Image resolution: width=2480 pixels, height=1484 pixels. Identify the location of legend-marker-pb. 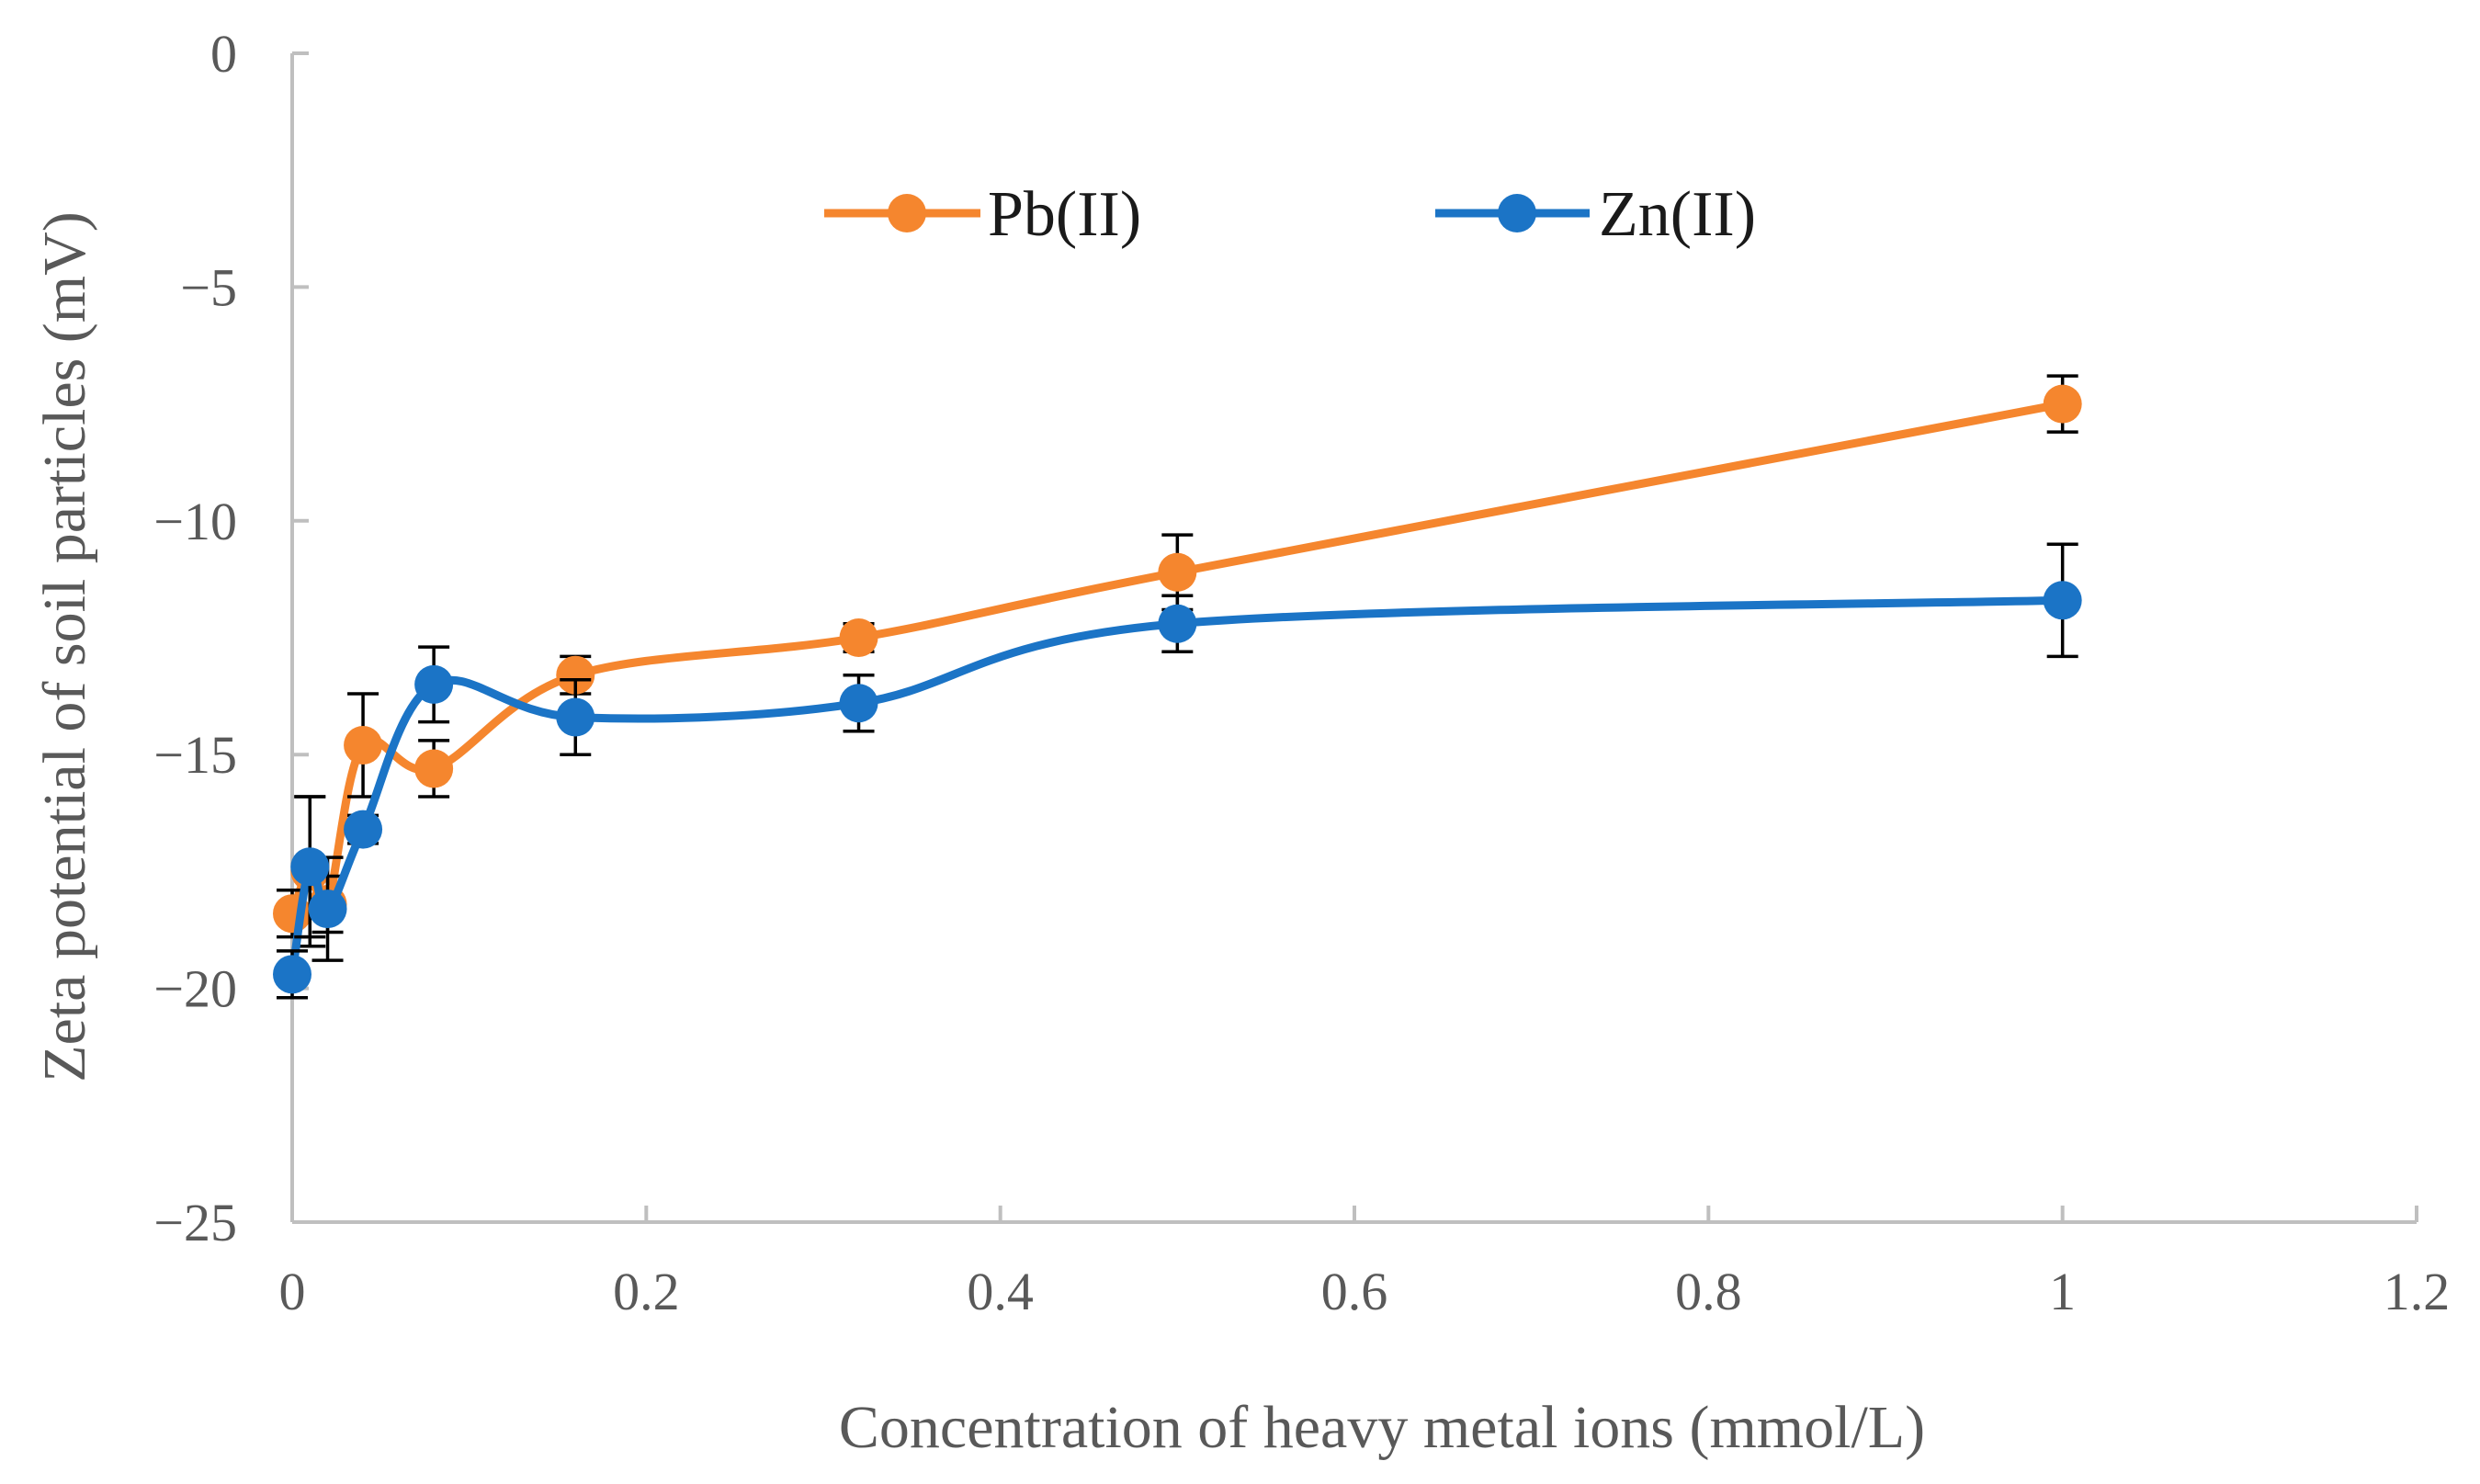
(907, 213).